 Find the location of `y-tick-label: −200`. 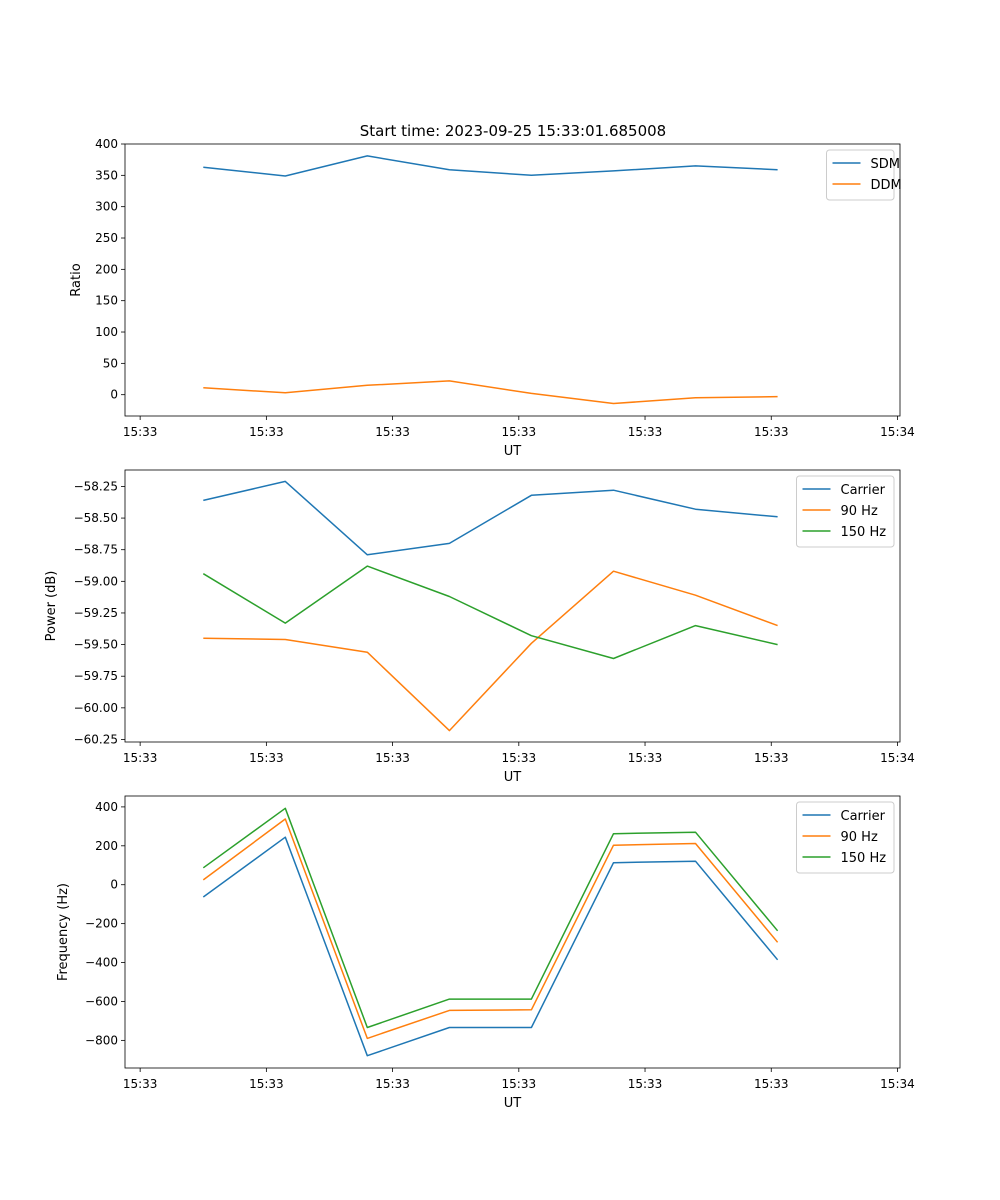

y-tick-label: −200 is located at coordinates (101, 924).